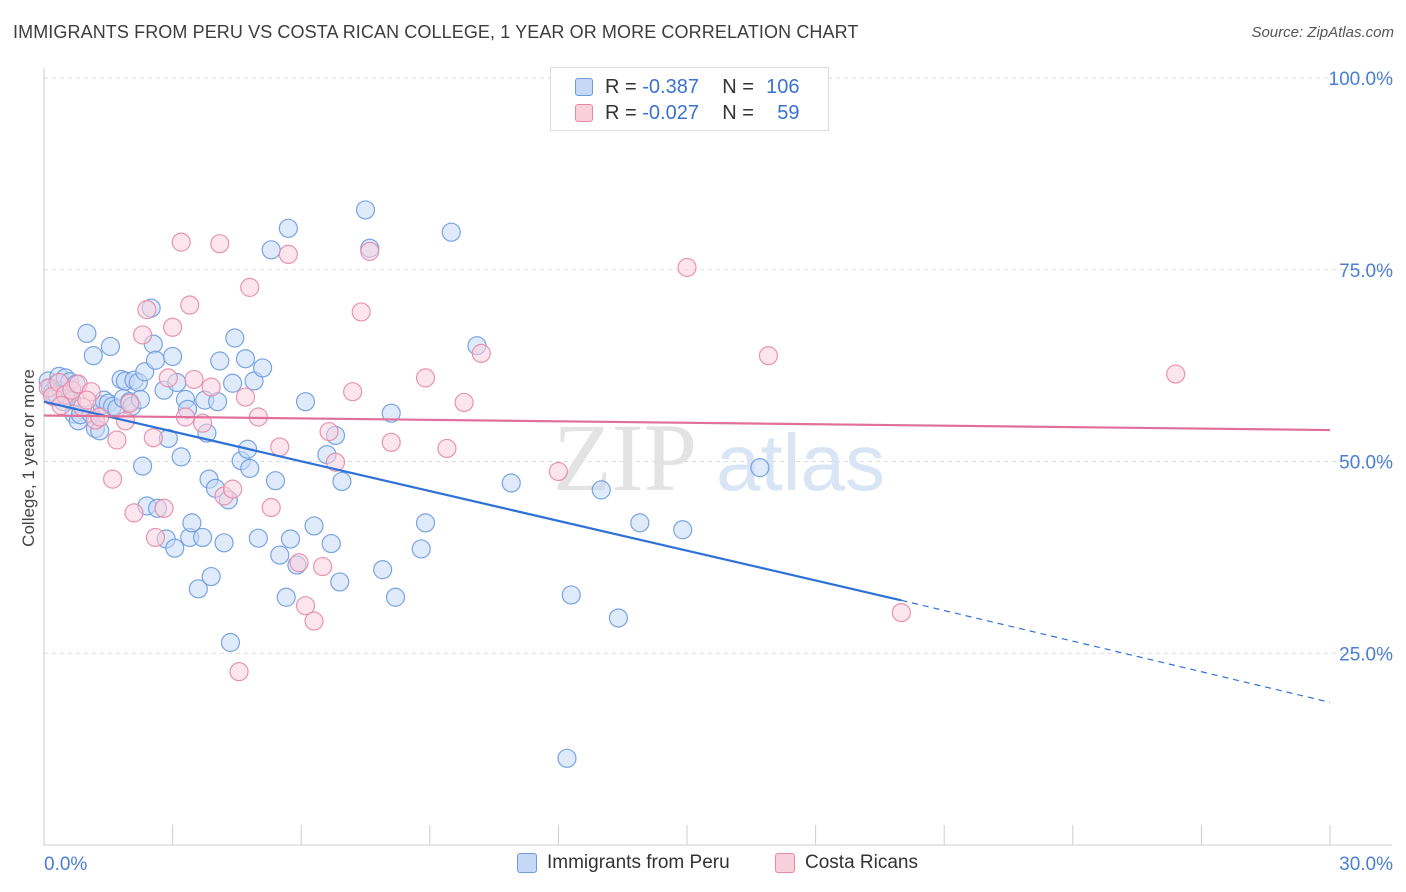 The image size is (1406, 892). I want to click on x-tick-label: 30.0%, so click(1366, 864).